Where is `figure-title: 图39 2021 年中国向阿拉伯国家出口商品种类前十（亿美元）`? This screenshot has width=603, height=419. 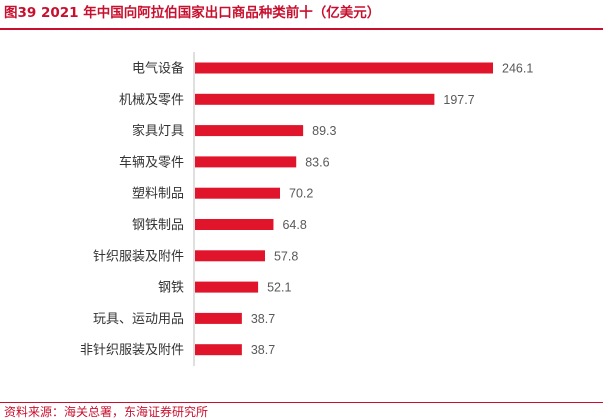 figure-title: 图39 2021 年中国向阿拉伯国家出口商品种类前十（亿美元） is located at coordinates (192, 13).